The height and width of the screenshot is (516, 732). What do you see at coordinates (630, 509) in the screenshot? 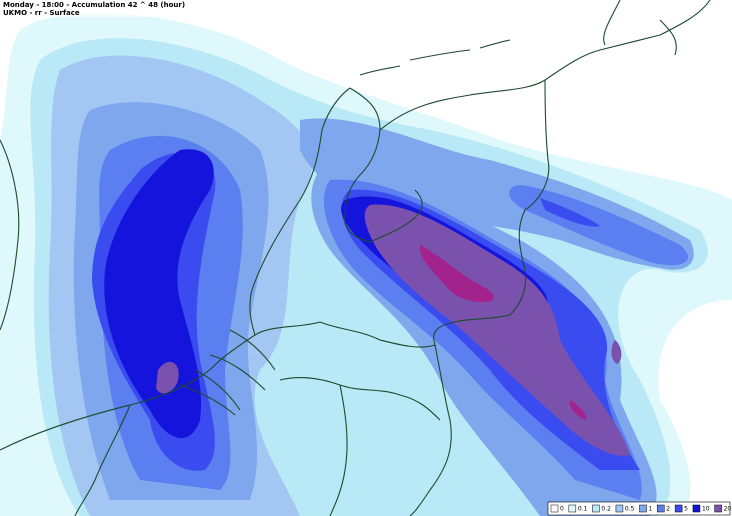
I see `legend-label: 0.5` at bounding box center [630, 509].